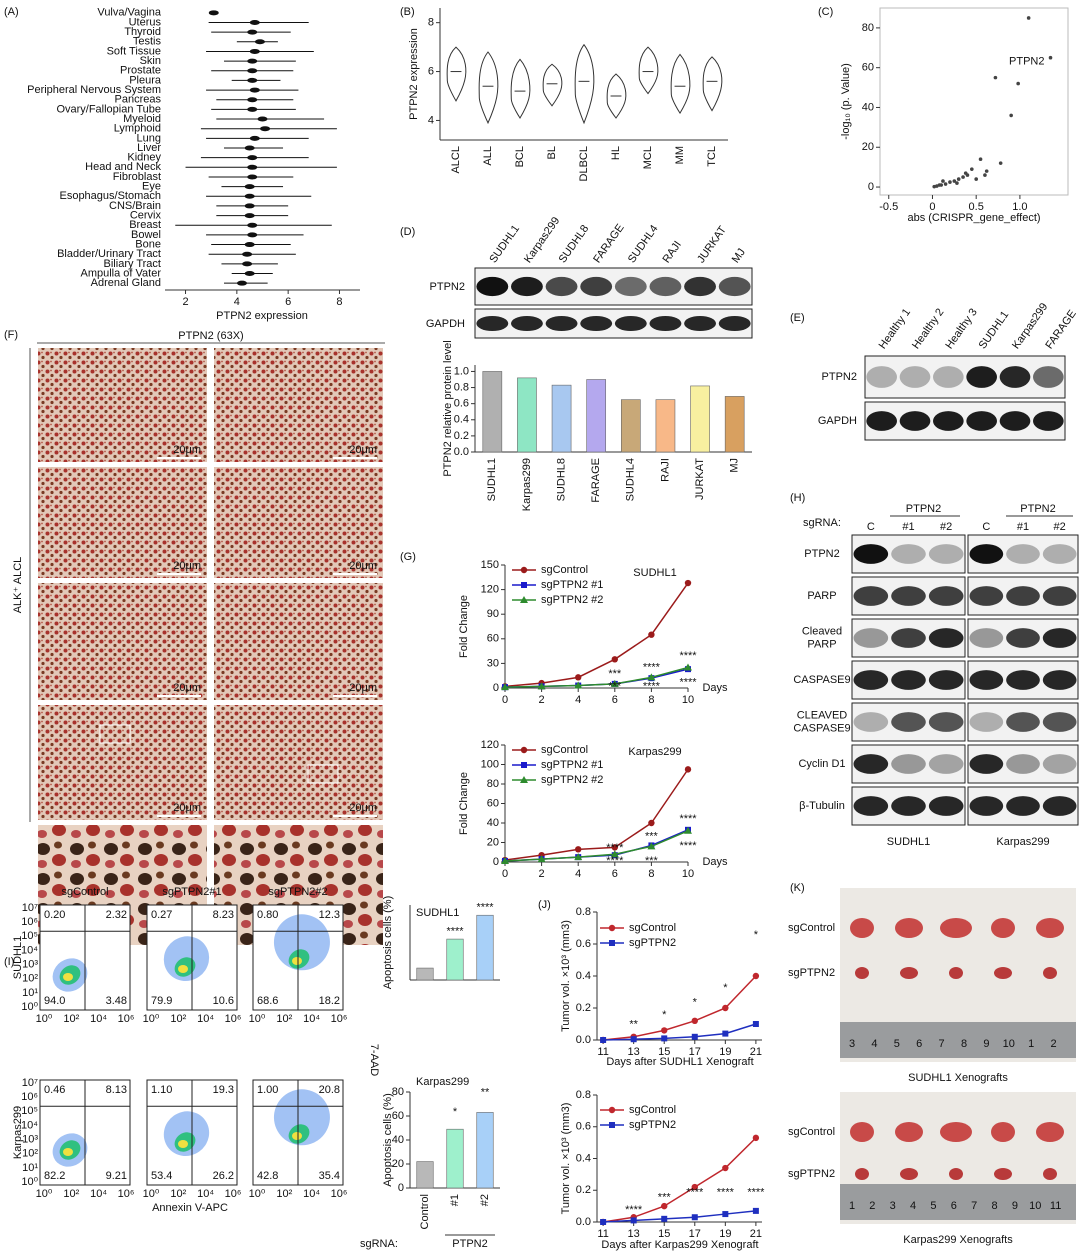  Describe the element at coordinates (583, 976) in the screenshot. I see `y-tick-label: 0.4` at that location.